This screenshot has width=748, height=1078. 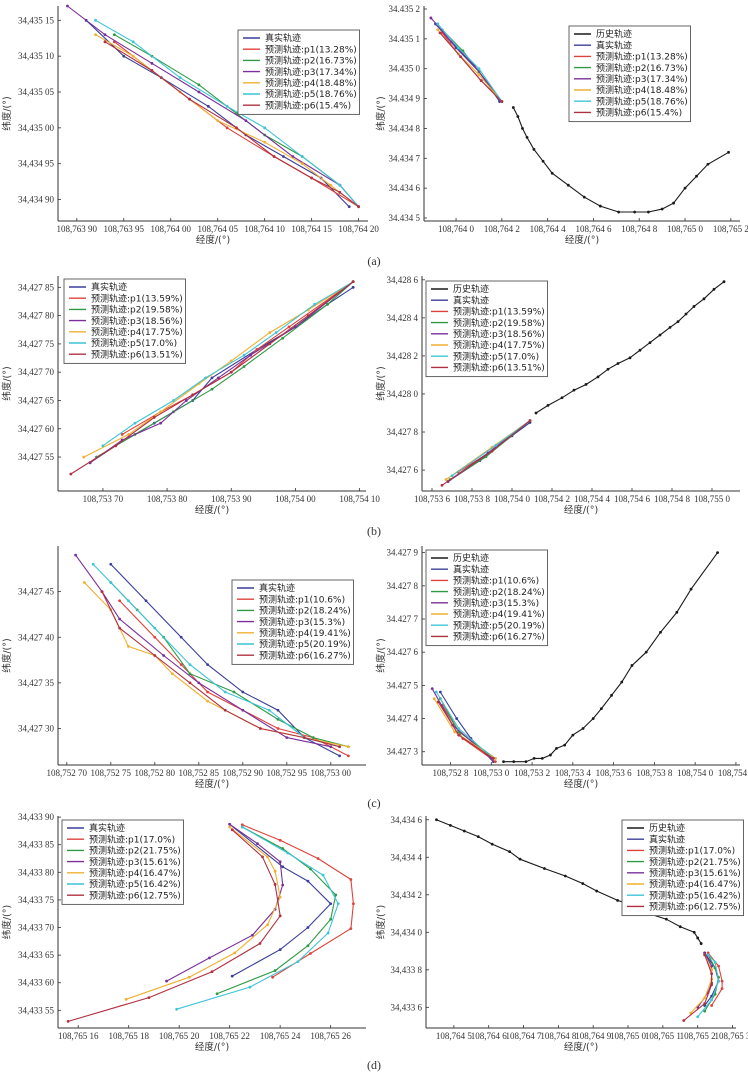 What do you see at coordinates (243, 773) in the screenshot?
I see `x-tick-label: 108,752 90` at bounding box center [243, 773].